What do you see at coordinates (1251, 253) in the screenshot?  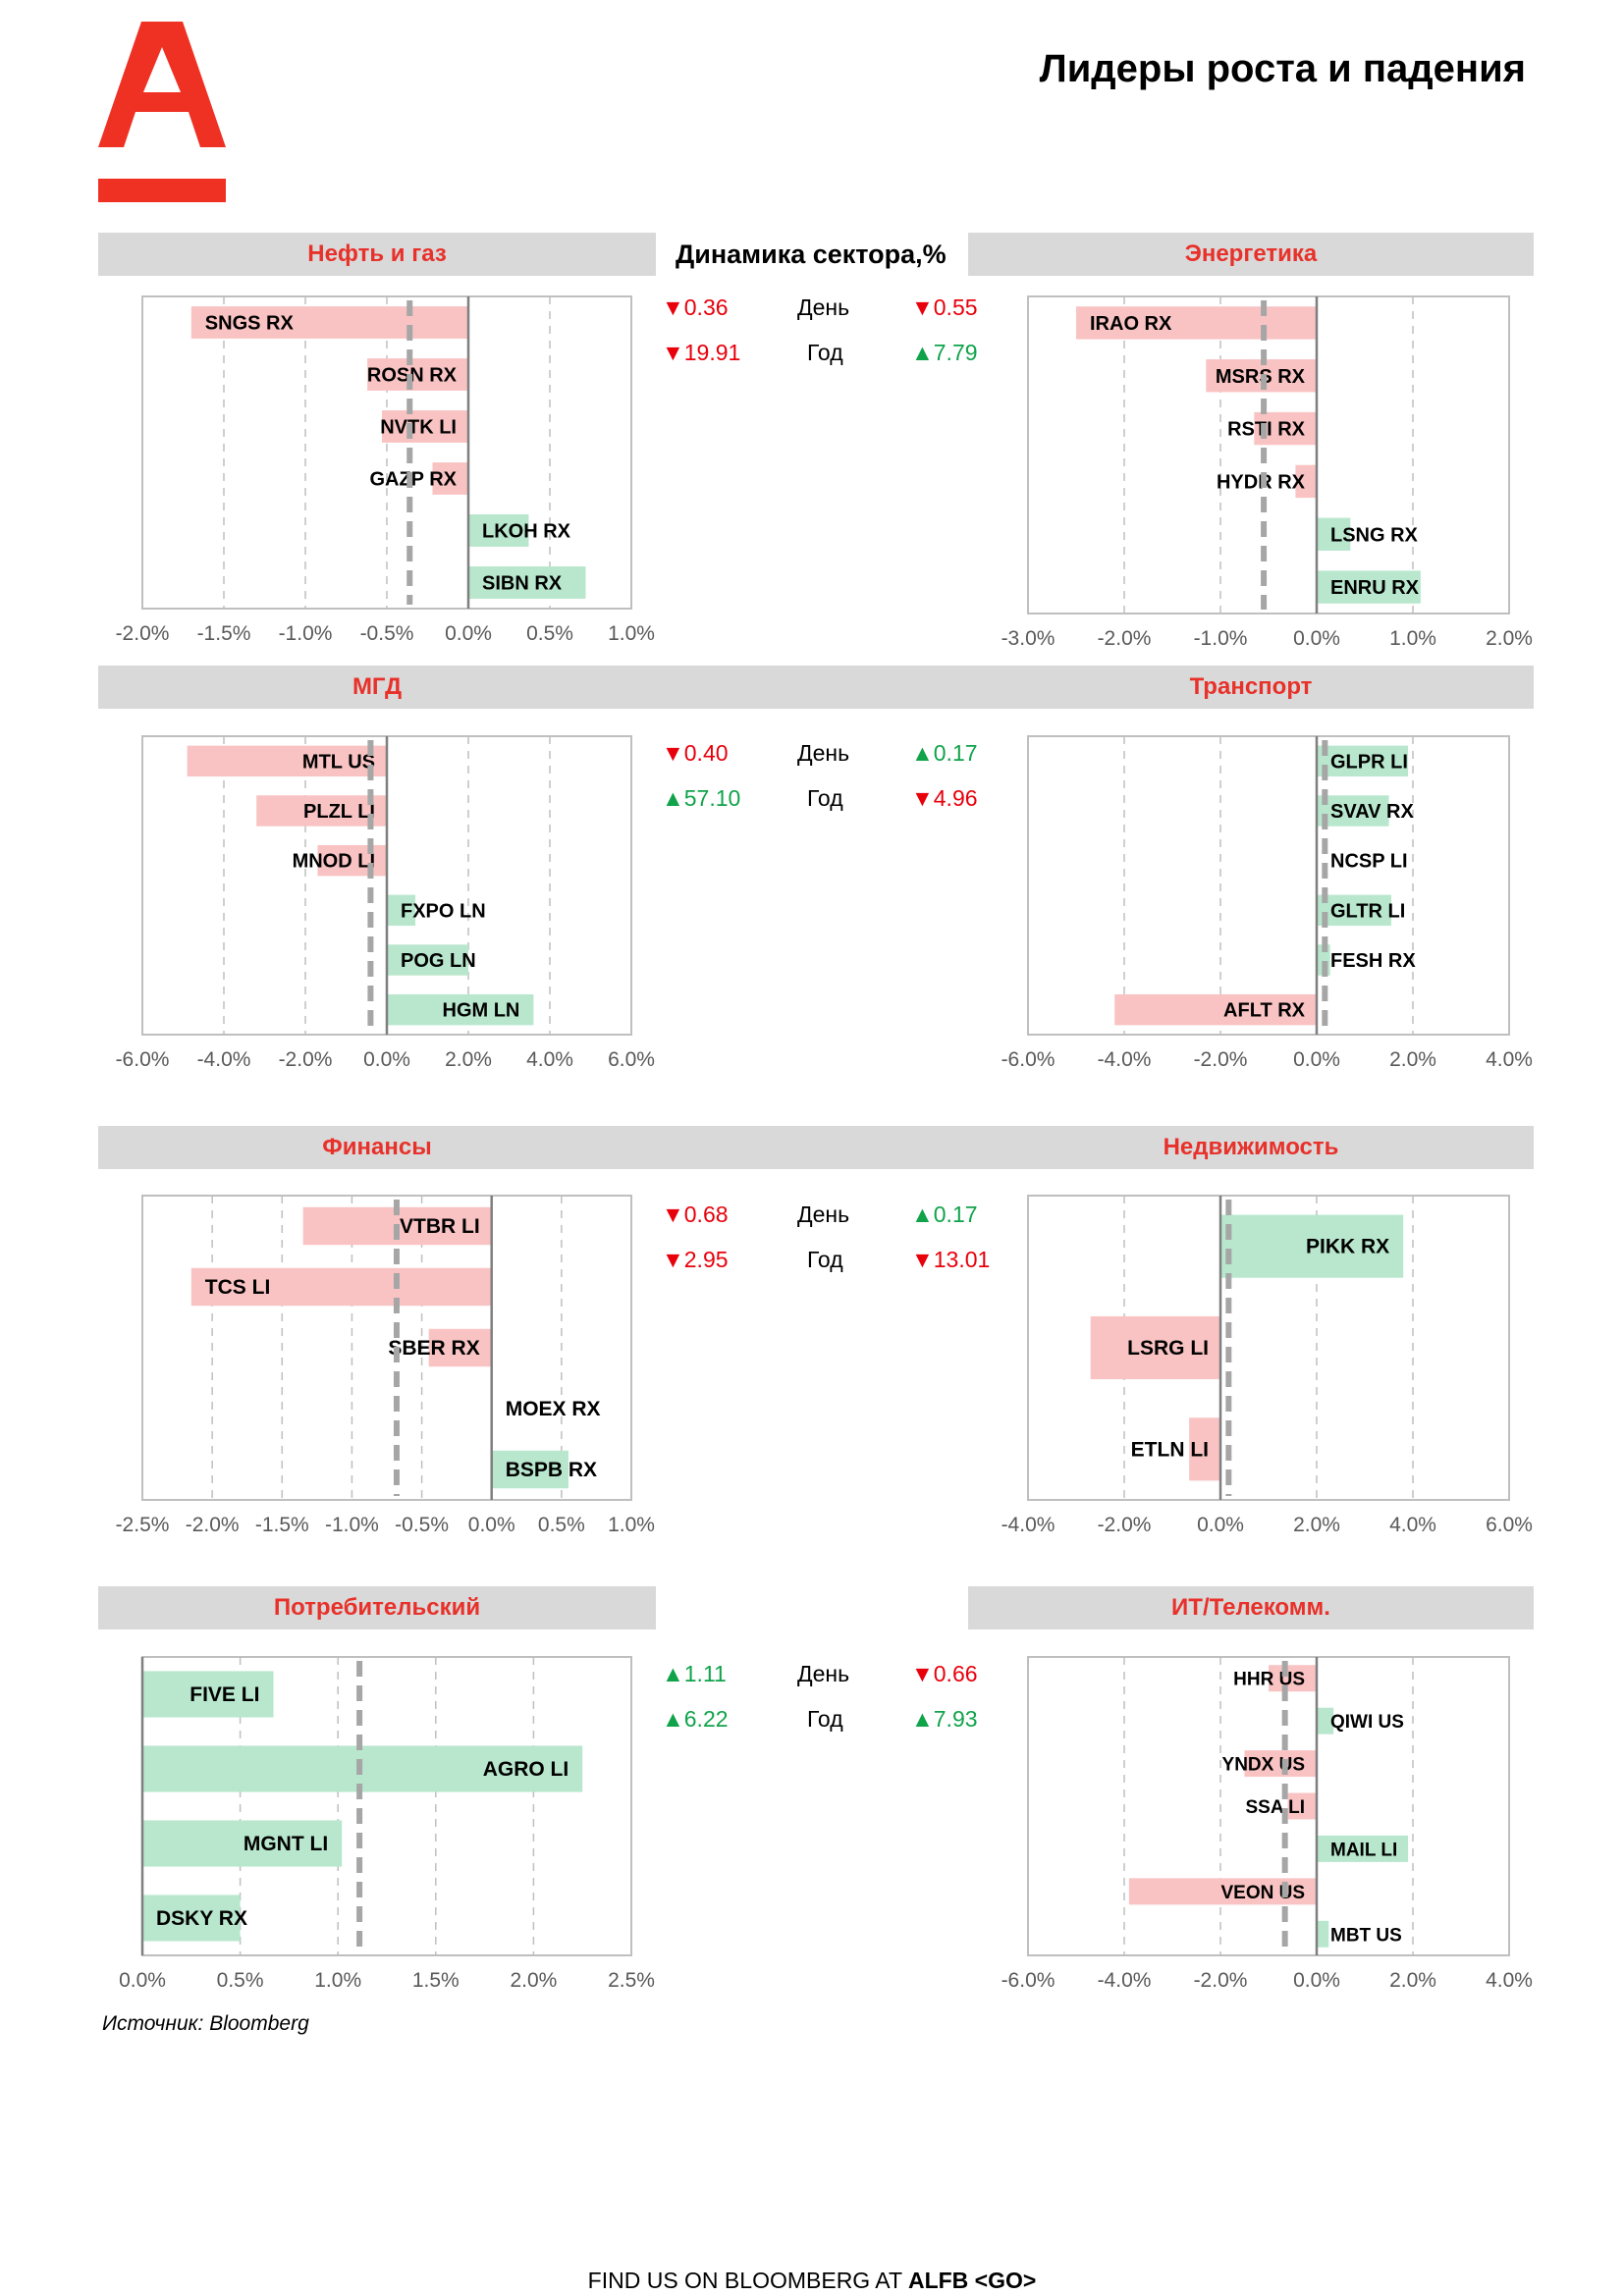 I see `sector-title-energy: Энергетика` at bounding box center [1251, 253].